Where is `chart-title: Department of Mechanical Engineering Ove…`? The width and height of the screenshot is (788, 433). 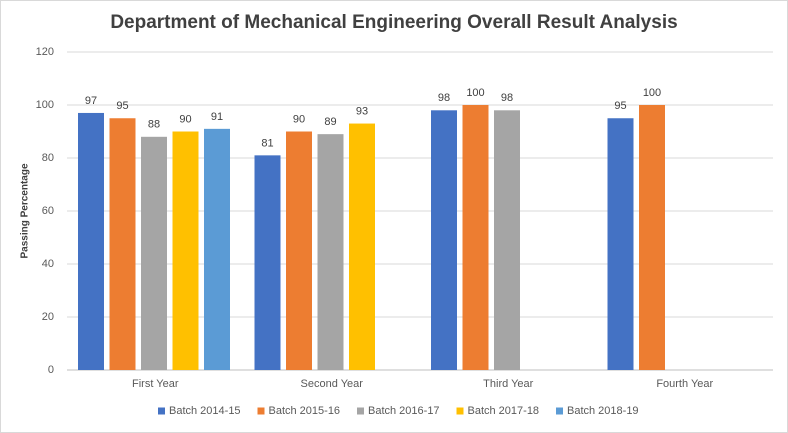 chart-title: Department of Mechanical Engineering Ove… is located at coordinates (393, 22).